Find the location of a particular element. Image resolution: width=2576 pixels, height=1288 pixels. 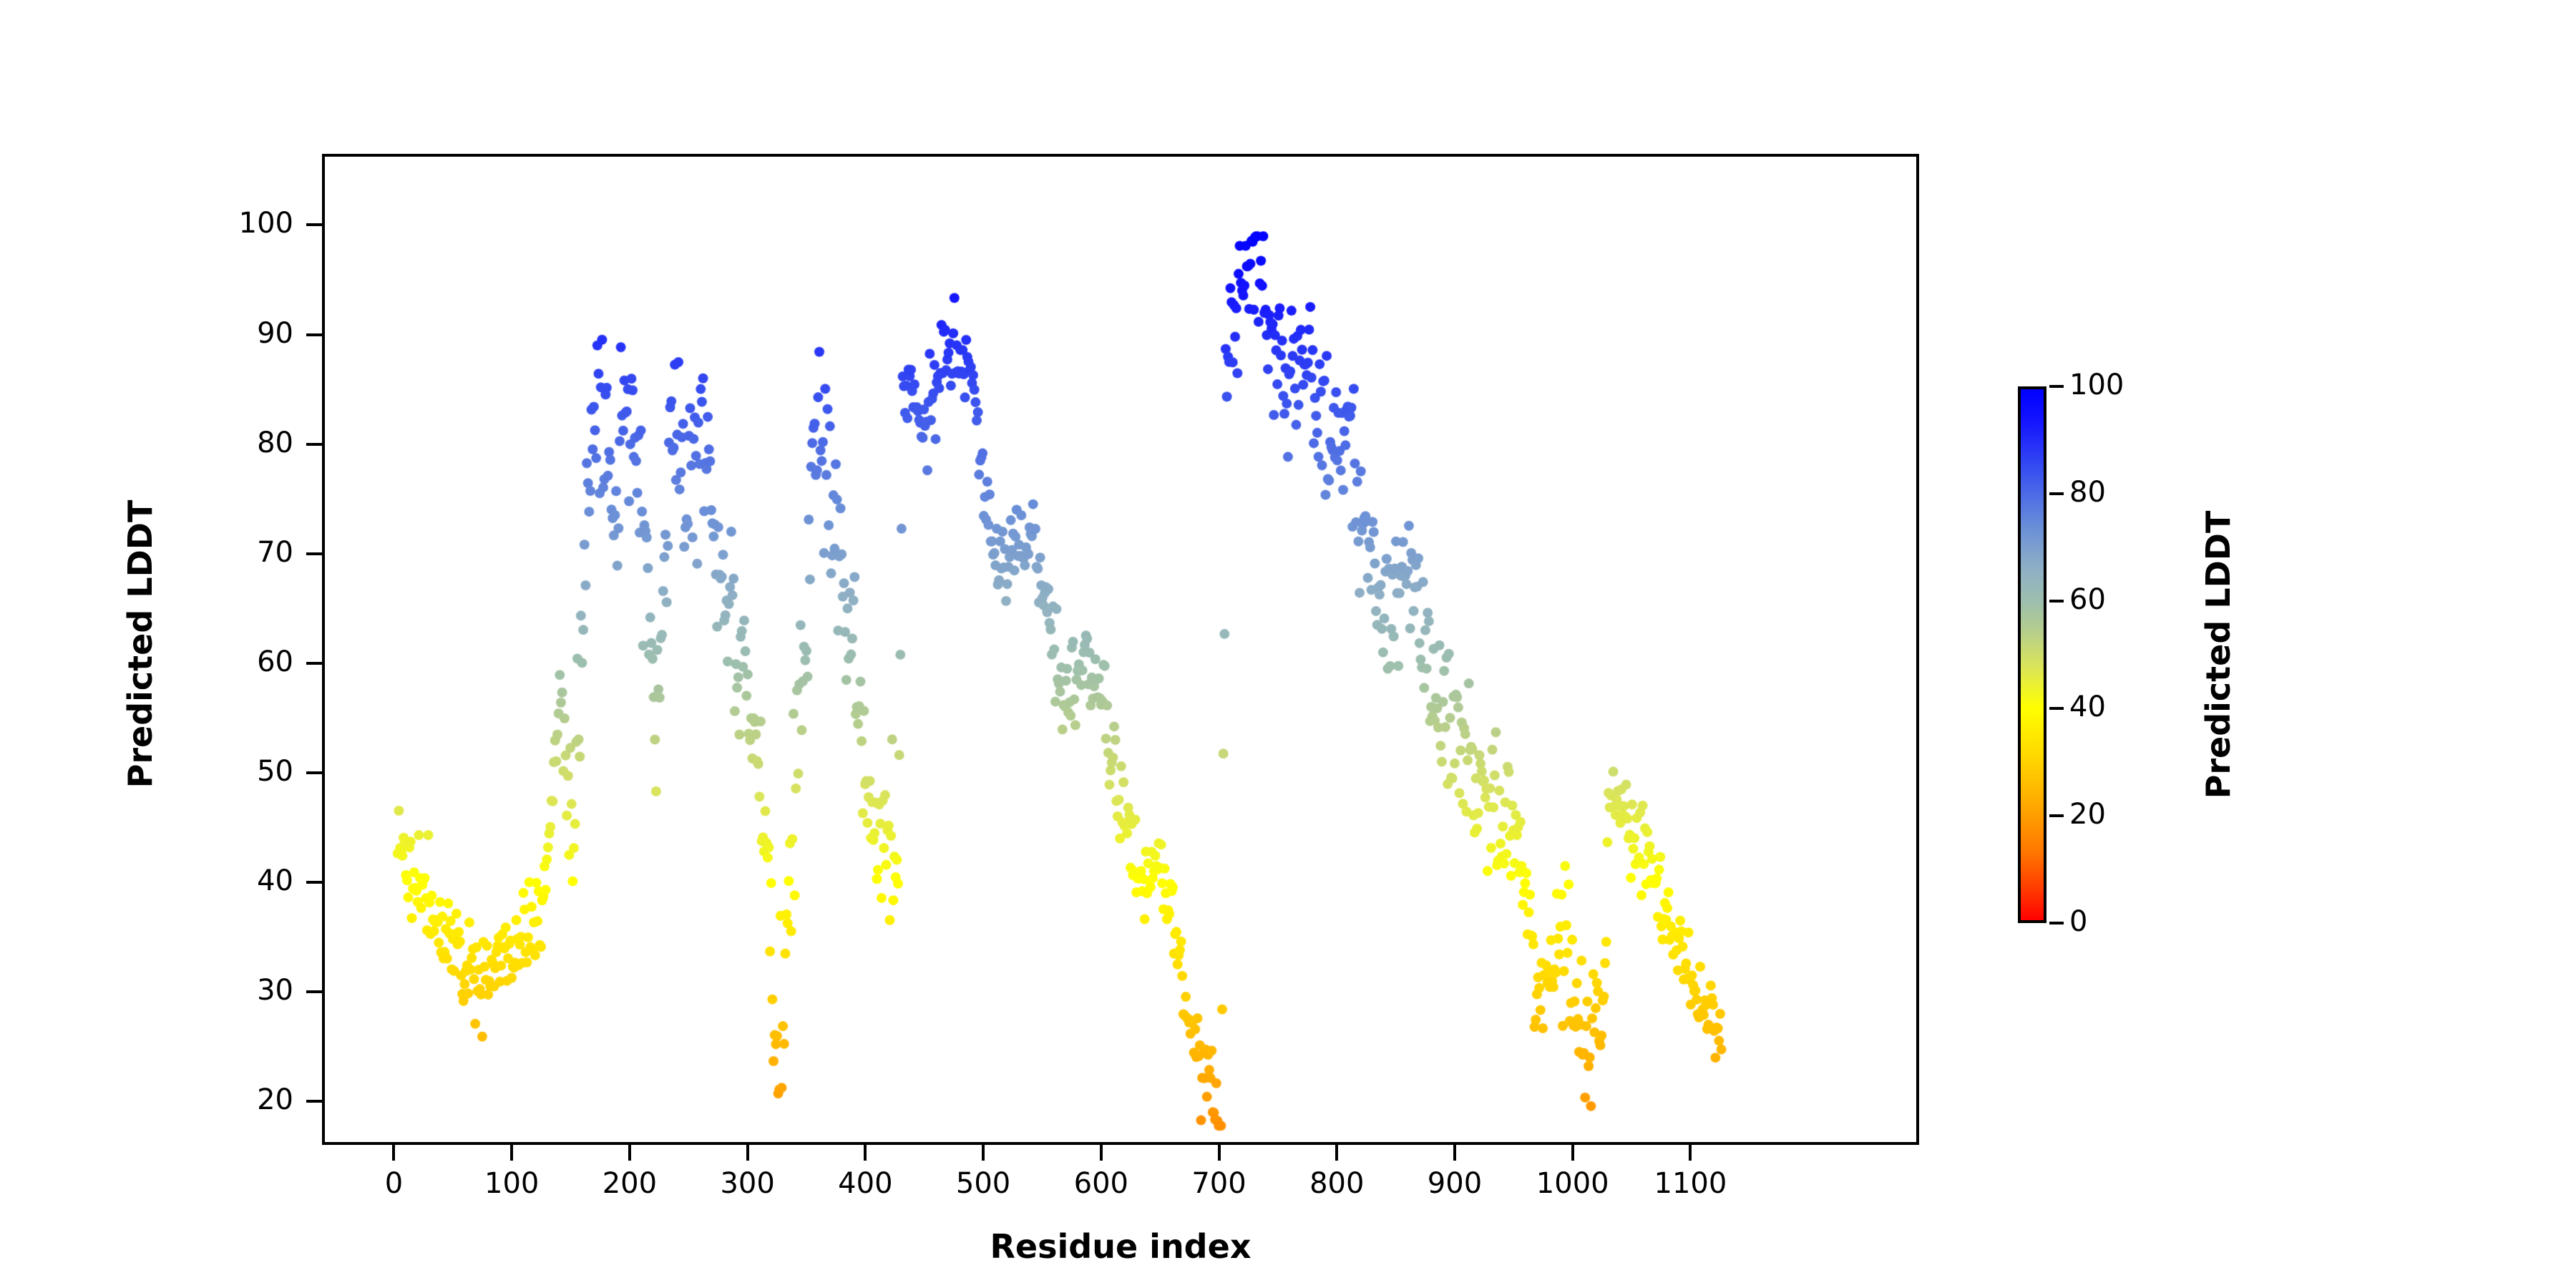

x-tick-label-700: 700 is located at coordinates (1218, 1183).